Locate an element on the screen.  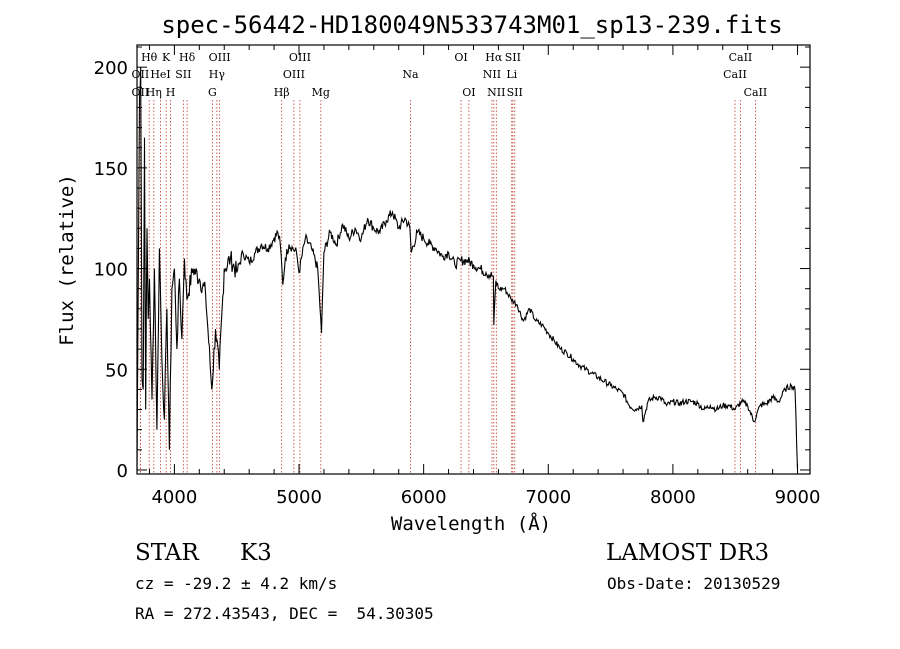
redshift-text: cz = -29.2 ± 4.2 km/s is located at coordinates (236, 583).